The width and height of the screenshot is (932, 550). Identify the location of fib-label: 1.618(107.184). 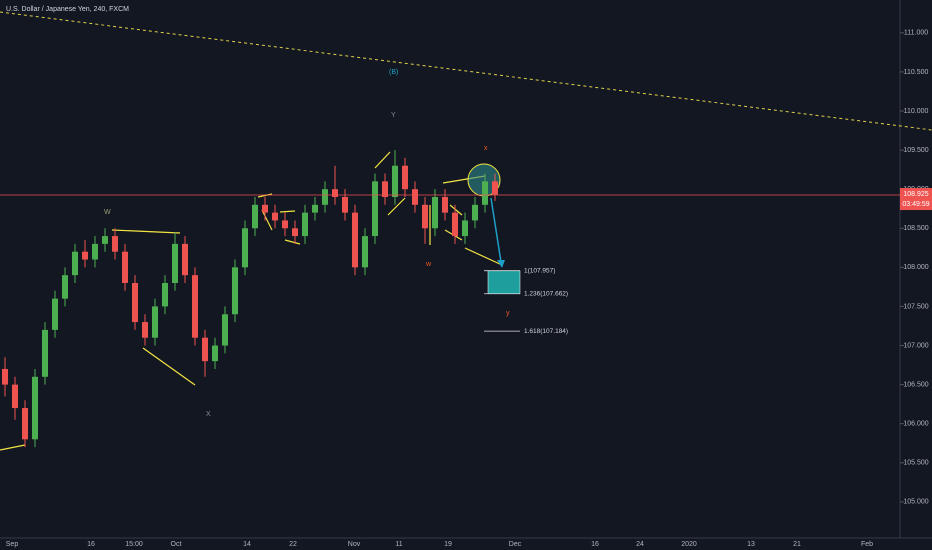
(546, 331).